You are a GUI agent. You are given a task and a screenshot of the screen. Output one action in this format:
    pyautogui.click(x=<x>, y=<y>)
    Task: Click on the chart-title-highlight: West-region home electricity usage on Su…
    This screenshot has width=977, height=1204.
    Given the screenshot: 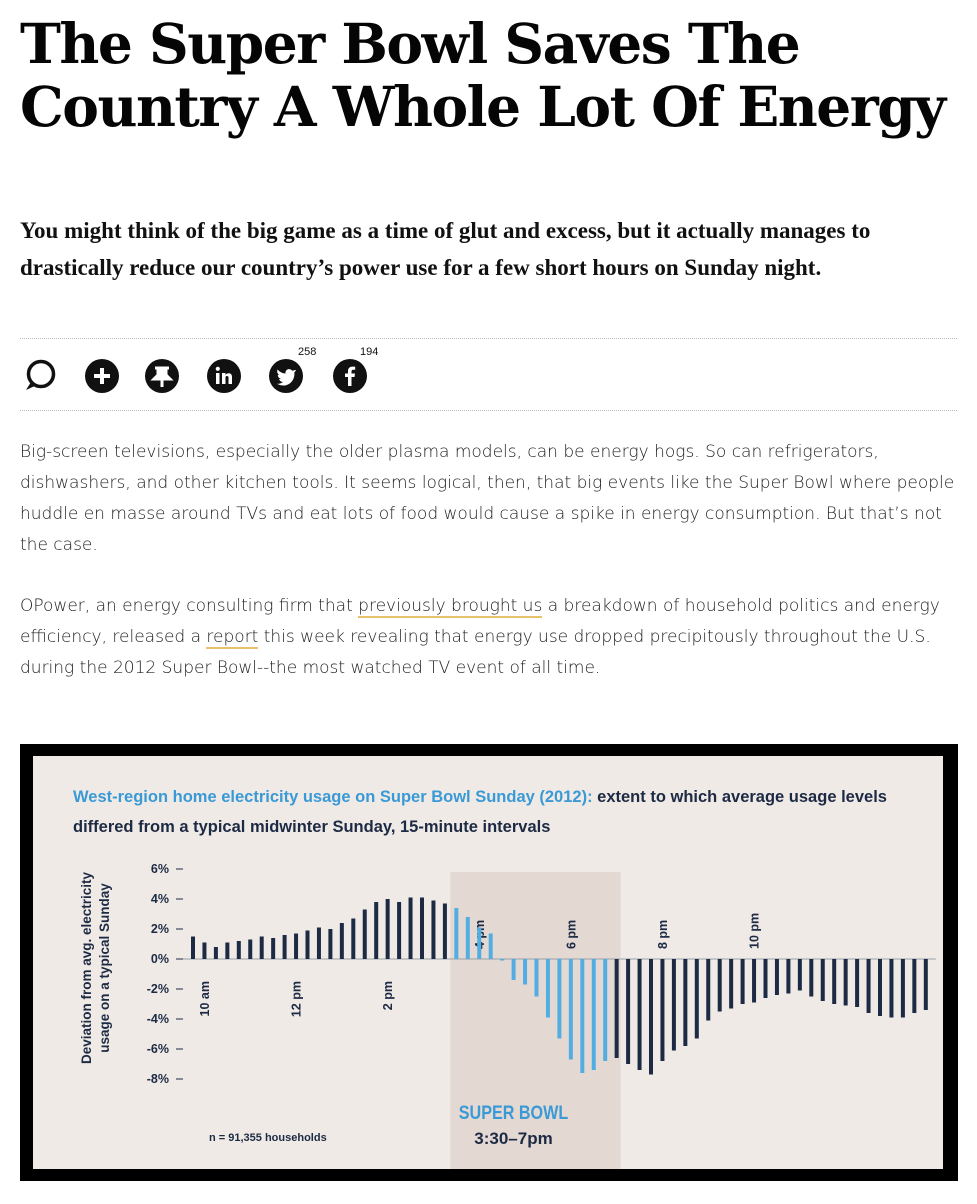 What is the action you would take?
    pyautogui.click(x=333, y=797)
    